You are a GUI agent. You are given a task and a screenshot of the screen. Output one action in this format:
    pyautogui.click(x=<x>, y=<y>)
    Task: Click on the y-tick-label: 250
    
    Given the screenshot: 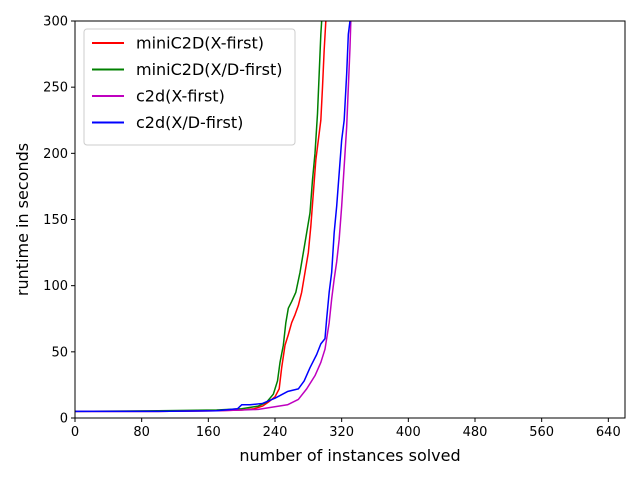 What is the action you would take?
    pyautogui.click(x=55, y=88)
    